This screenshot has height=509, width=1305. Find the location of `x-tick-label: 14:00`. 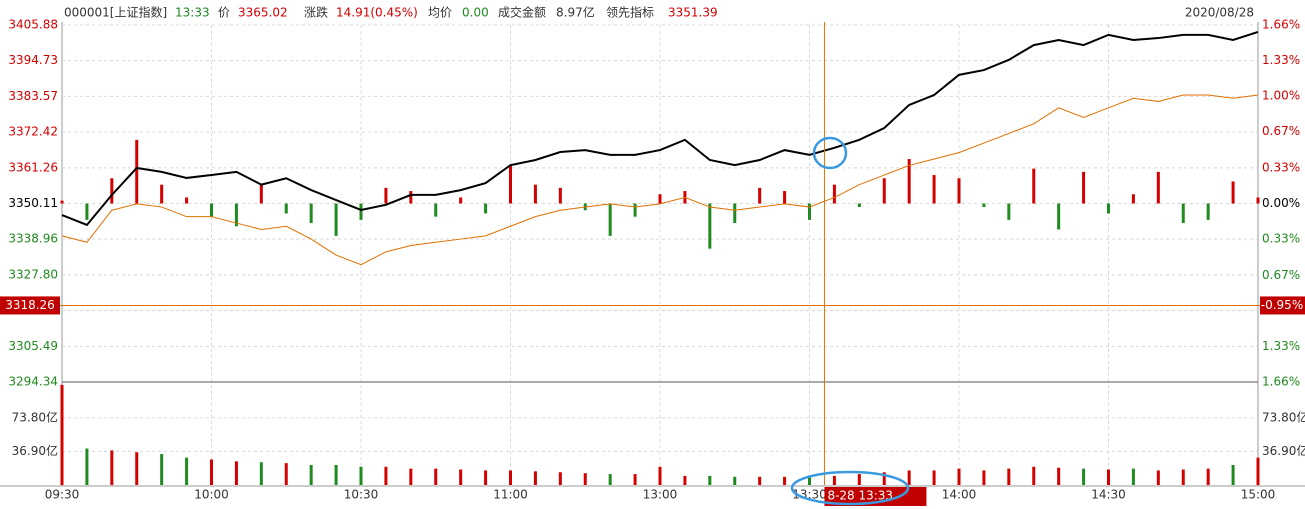

x-tick-label: 14:00 is located at coordinates (959, 495).